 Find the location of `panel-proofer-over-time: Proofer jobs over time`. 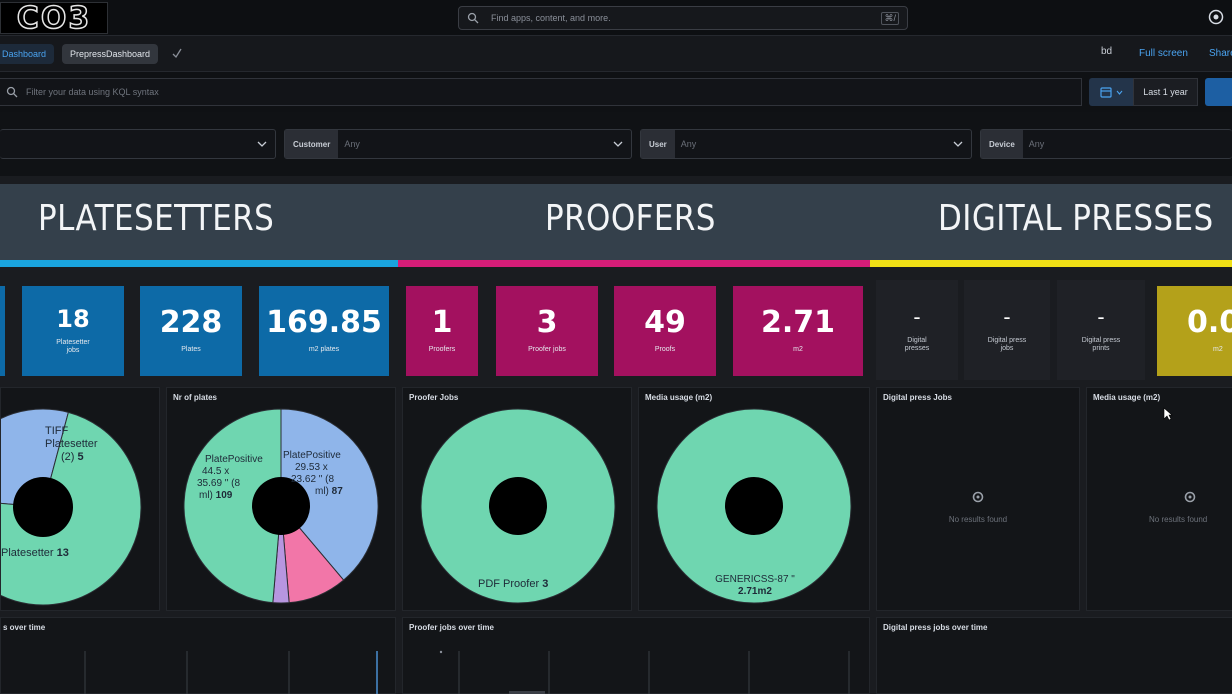

panel-proofer-over-time: Proofer jobs over time is located at coordinates (636, 655).